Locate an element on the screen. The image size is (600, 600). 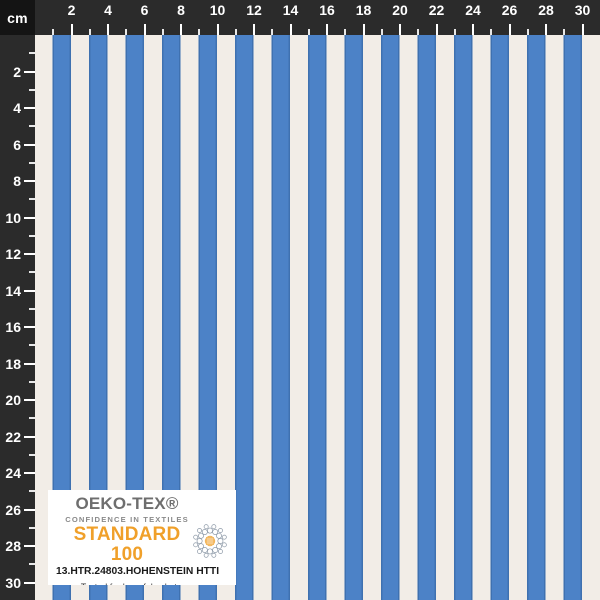
ruler-unit-corner: cm is located at coordinates (17, 17).